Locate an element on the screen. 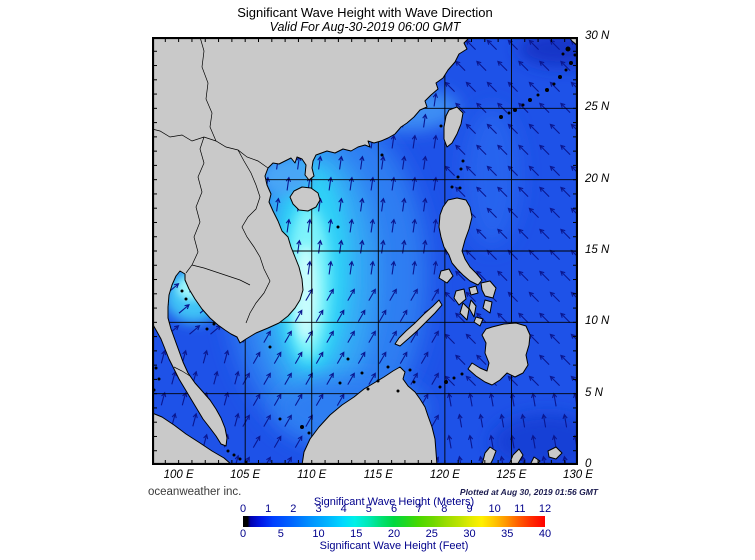 The height and width of the screenshot is (560, 755). feet-tick: 0 is located at coordinates (243, 534).